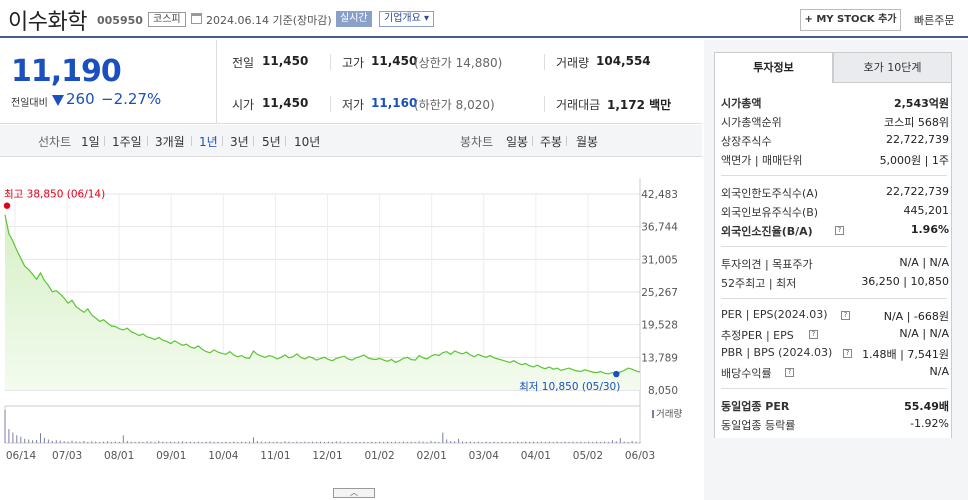 This screenshot has height=500, width=968. What do you see at coordinates (223, 456) in the screenshot?
I see `x-tick-label: 10/04` at bounding box center [223, 456].